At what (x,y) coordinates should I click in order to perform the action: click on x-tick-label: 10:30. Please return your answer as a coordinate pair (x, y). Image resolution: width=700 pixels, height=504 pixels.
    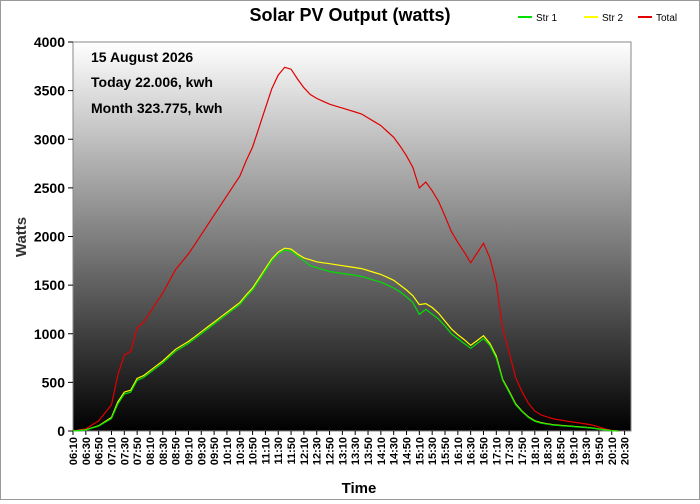
    Looking at the image, I should click on (241, 451).